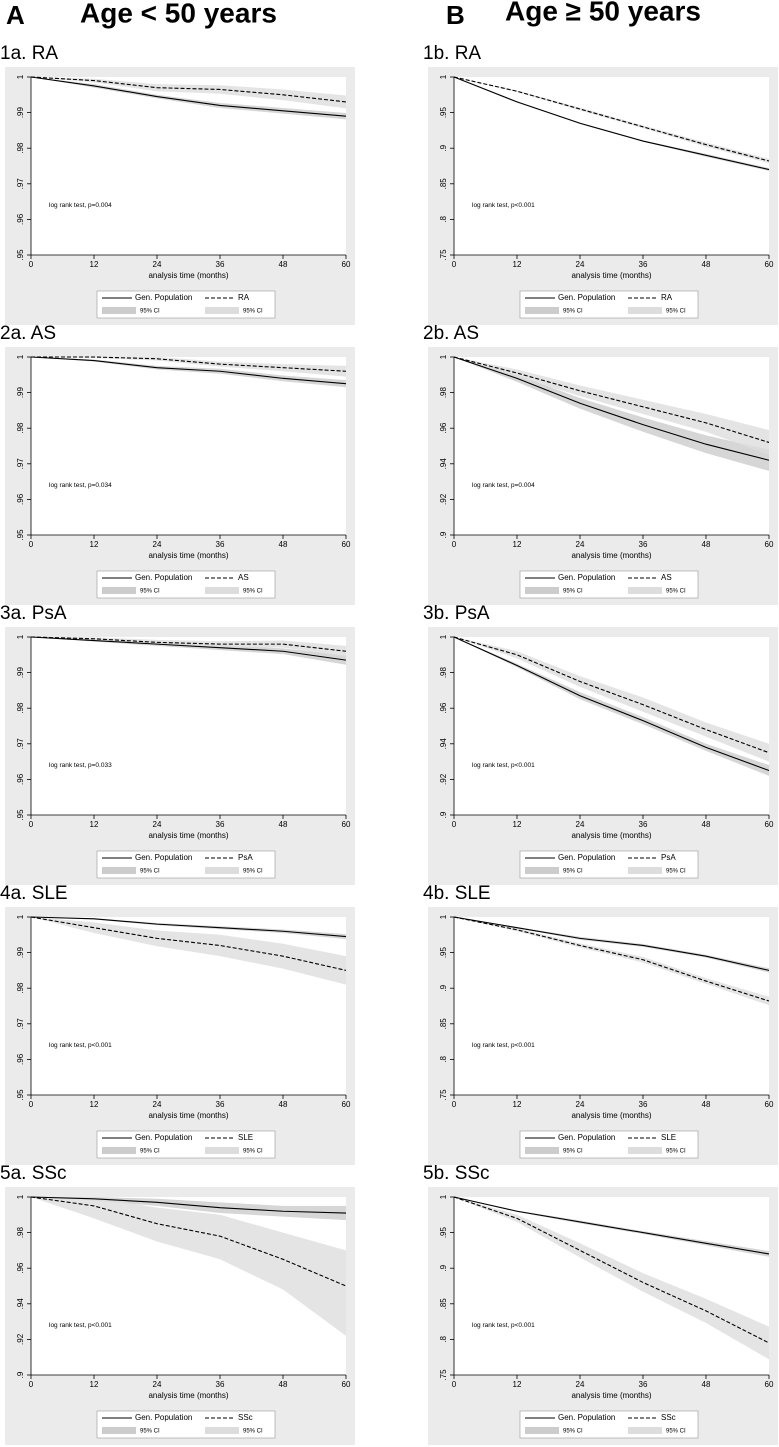 This screenshot has height=1447, width=779. Describe the element at coordinates (346, 824) in the screenshot. I see `x-tick-label: 60` at that location.